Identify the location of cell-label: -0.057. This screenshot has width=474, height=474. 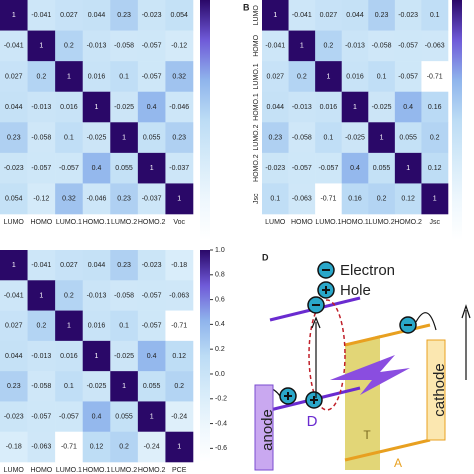
(152, 326).